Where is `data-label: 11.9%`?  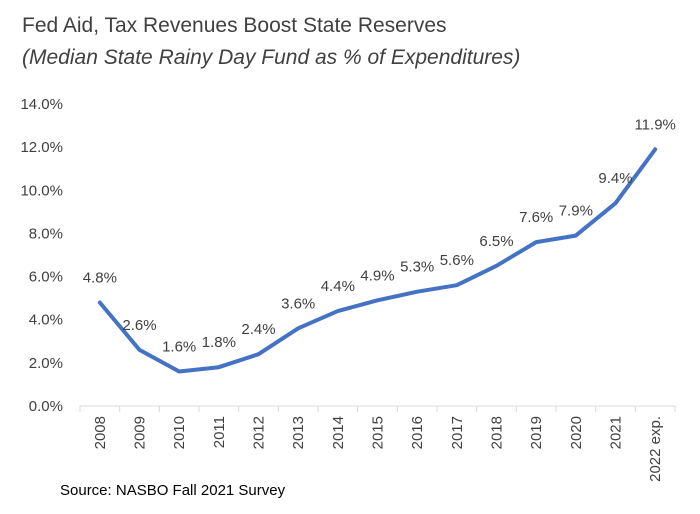
data-label: 11.9% is located at coordinates (654, 124).